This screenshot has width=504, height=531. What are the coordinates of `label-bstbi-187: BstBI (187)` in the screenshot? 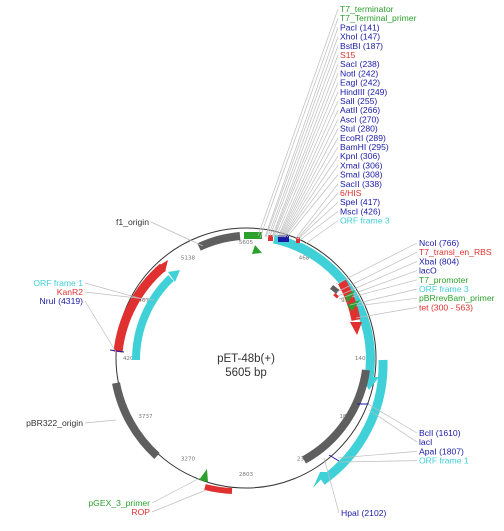 It's located at (361, 46).